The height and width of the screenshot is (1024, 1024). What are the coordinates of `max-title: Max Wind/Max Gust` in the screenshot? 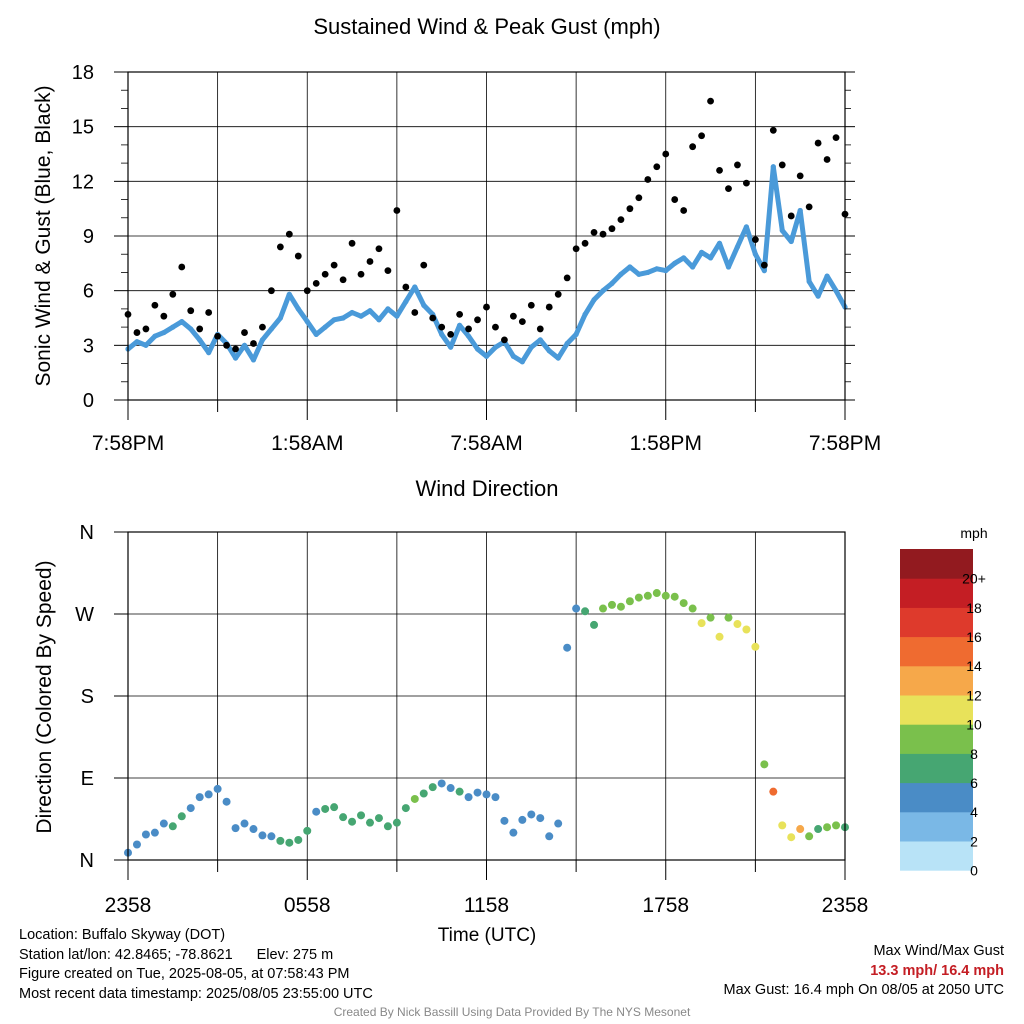 It's located at (938, 951).